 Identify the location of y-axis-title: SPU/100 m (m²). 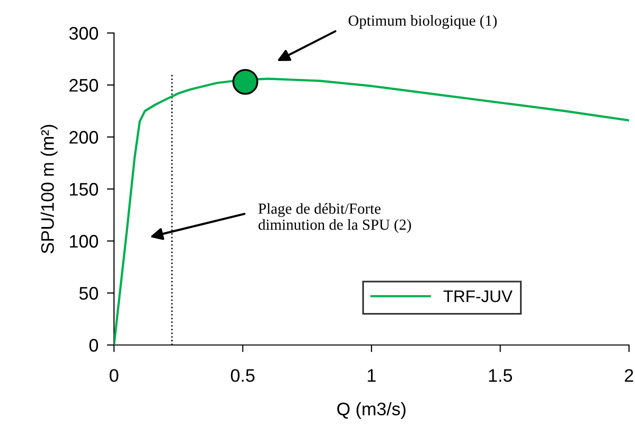
(49, 189).